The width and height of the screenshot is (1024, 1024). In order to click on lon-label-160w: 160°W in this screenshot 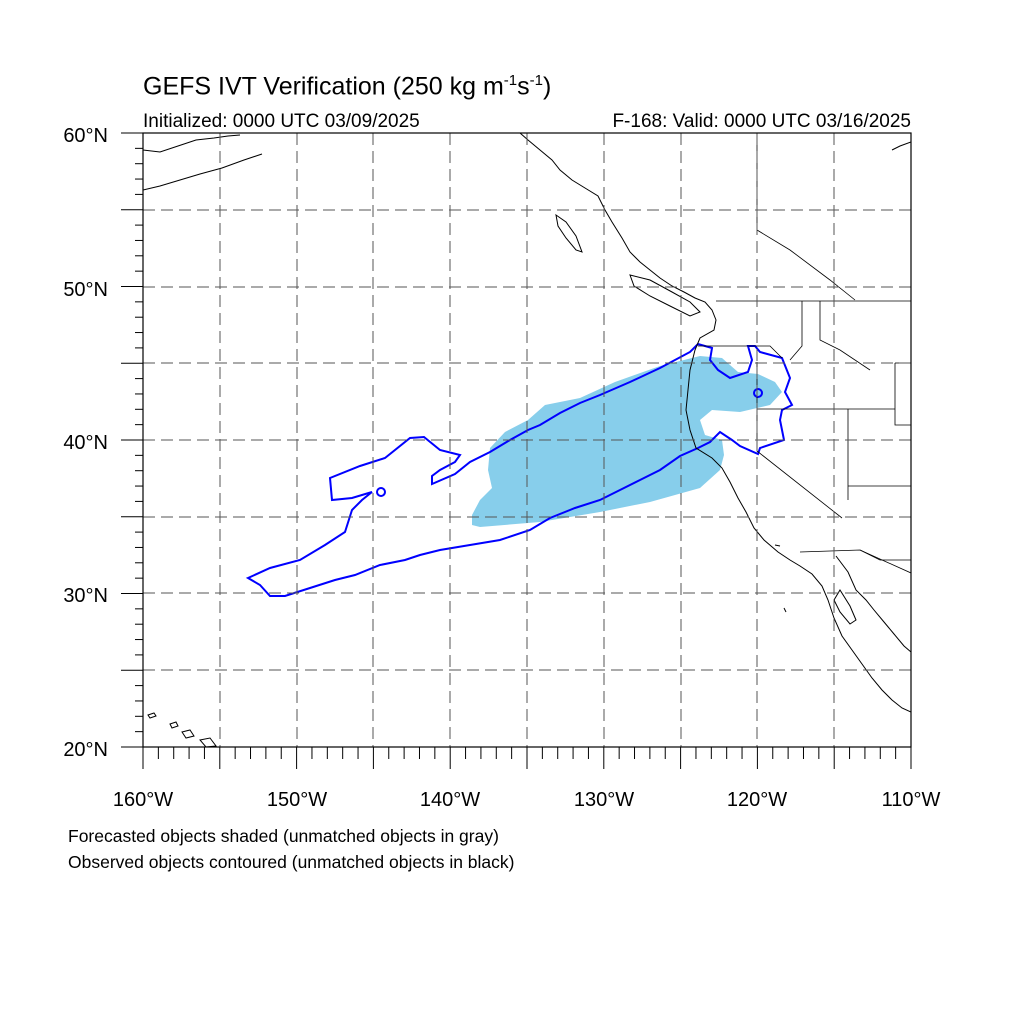, I will do `click(143, 800)`.